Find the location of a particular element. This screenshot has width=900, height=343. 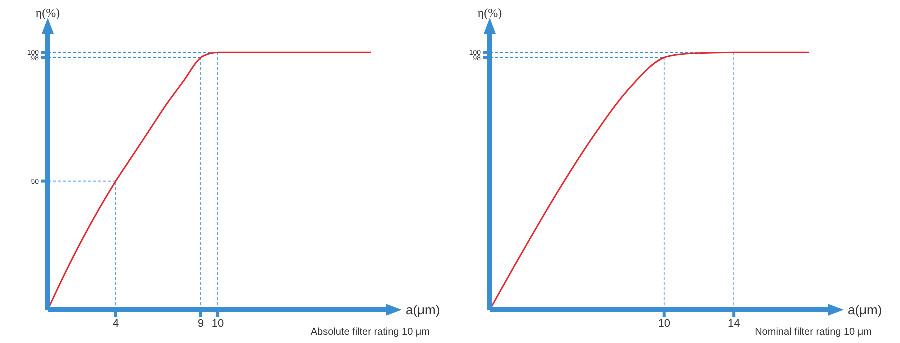

x-tick-label: 9 is located at coordinates (201, 324).